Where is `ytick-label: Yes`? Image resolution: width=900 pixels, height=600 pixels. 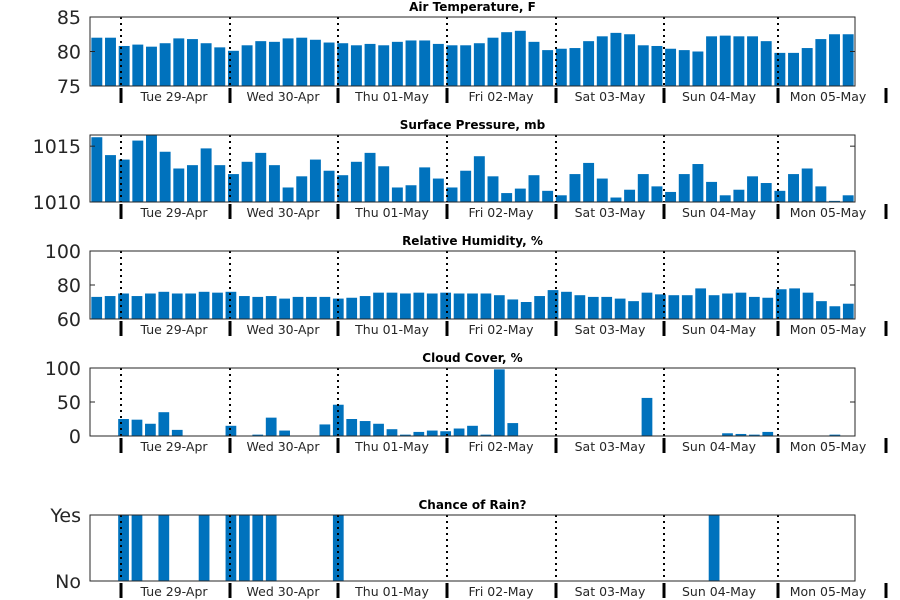 ytick-label: Yes is located at coordinates (65, 516).